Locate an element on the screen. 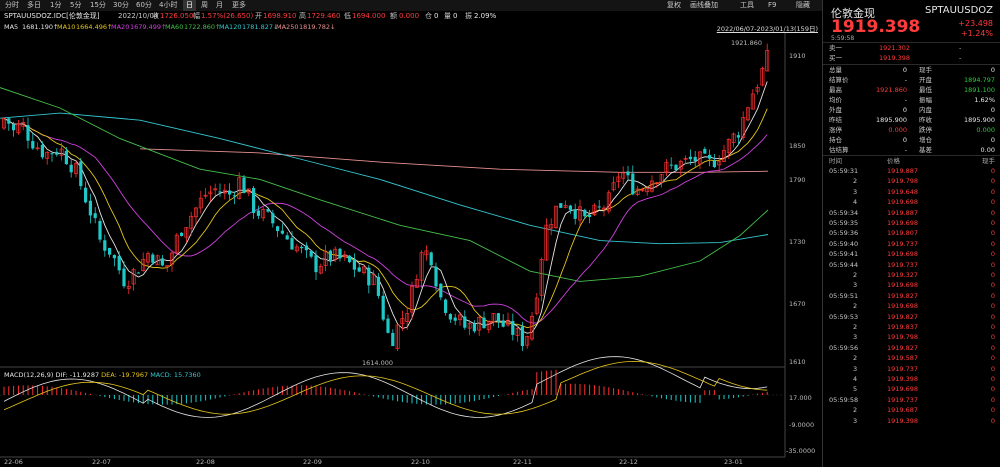 This screenshot has height=467, width=1000. last-price: 1919.398 is located at coordinates (876, 27).